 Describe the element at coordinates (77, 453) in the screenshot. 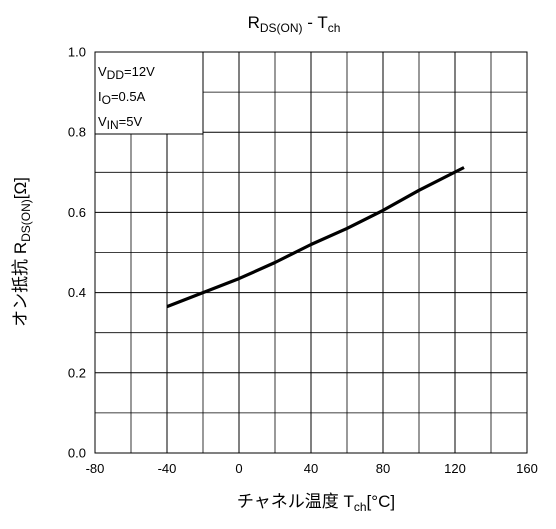

I see `y-tick-label: 0.0` at that location.